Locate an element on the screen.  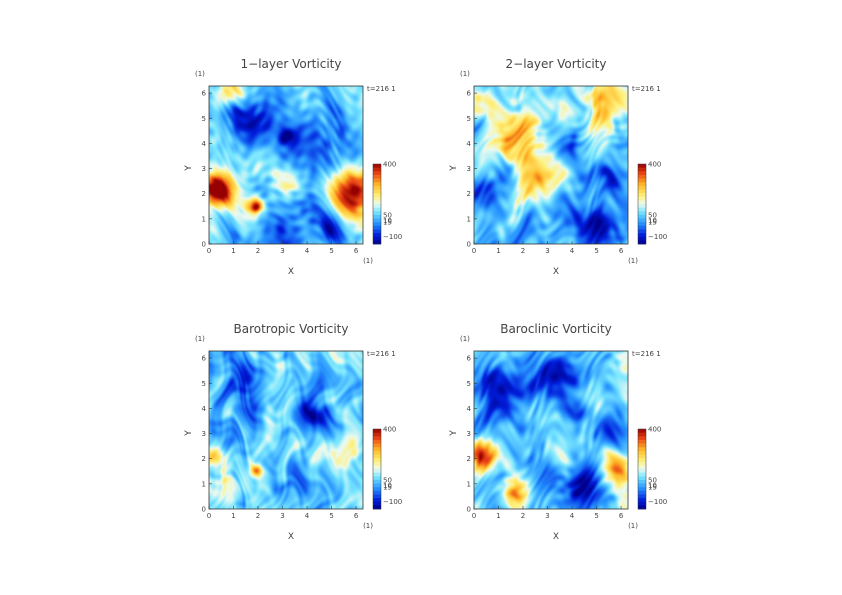
chart-title: Baroclinic Vorticity is located at coordinates (556, 329).